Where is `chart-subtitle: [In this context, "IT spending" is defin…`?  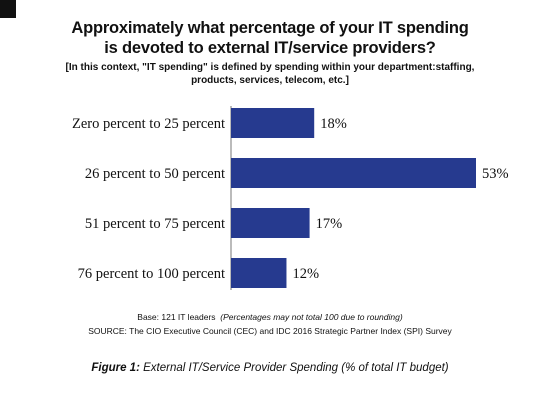
chart-subtitle: [In this context, "IT spending" is defin… is located at coordinates (270, 74).